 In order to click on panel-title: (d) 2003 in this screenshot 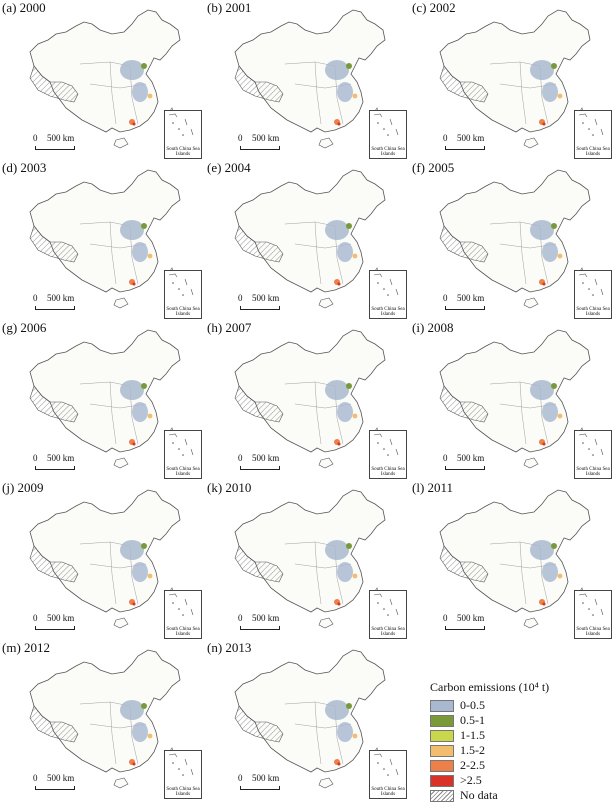, I will do `click(24, 167)`.